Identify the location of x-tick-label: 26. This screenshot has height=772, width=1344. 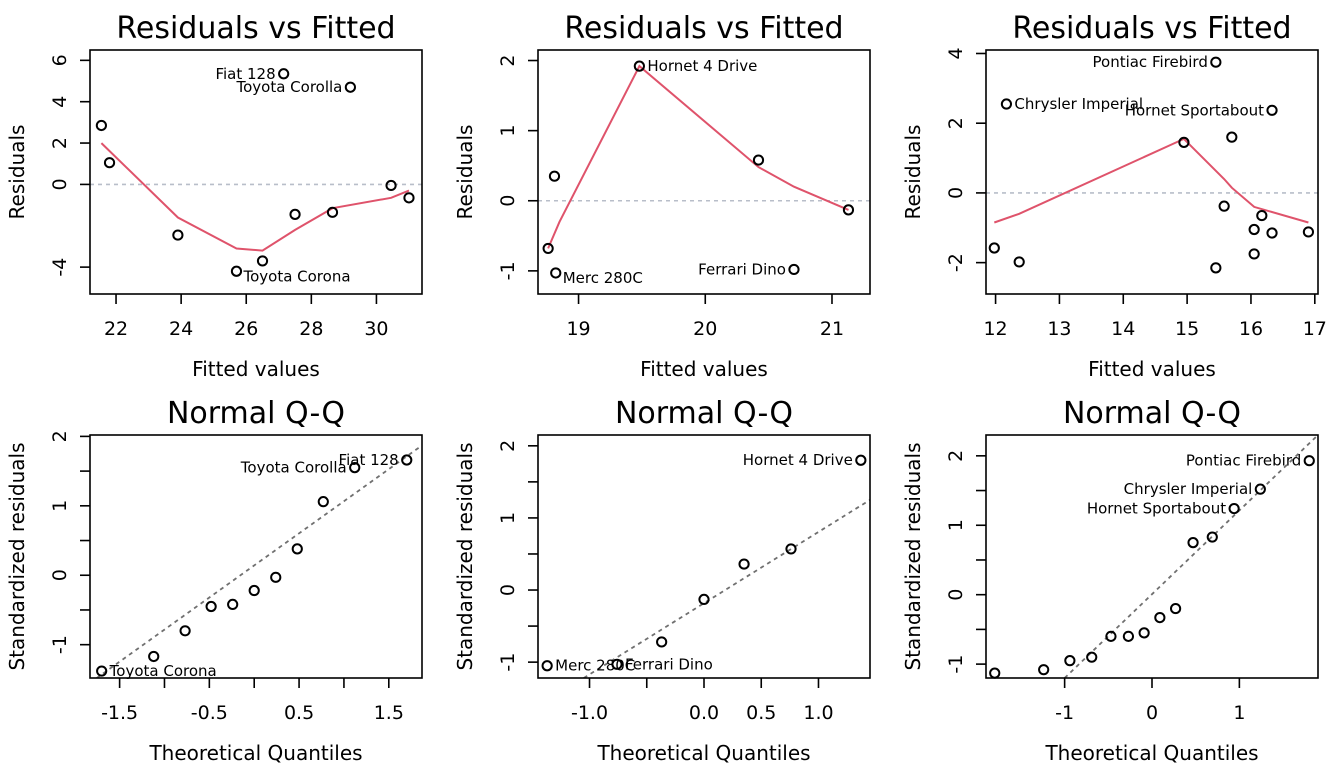
(246, 329).